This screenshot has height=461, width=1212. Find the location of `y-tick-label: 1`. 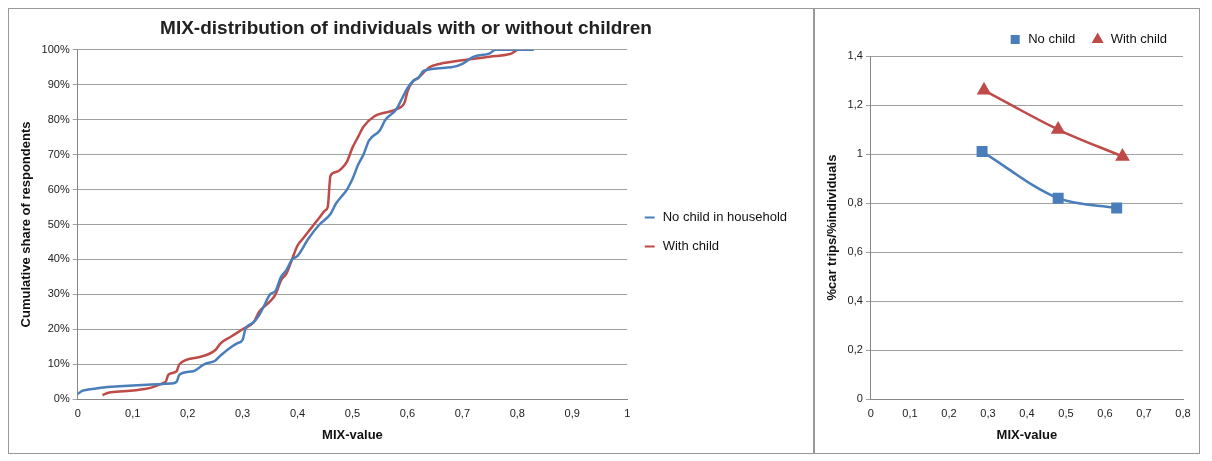

y-tick-label: 1 is located at coordinates (859, 153).